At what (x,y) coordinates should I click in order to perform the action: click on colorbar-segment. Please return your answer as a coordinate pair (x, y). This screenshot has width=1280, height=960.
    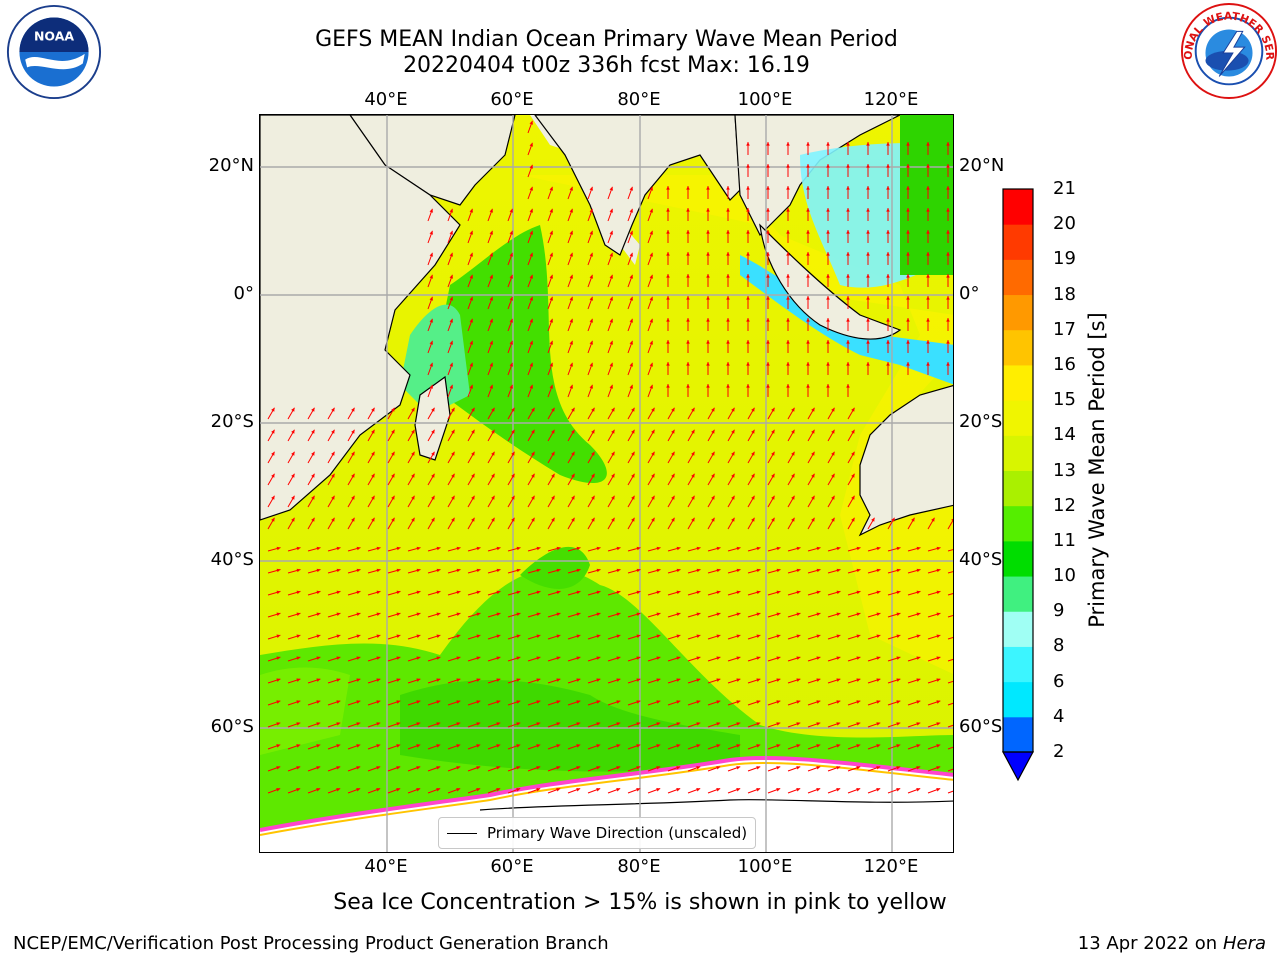
    Looking at the image, I should click on (1018, 699).